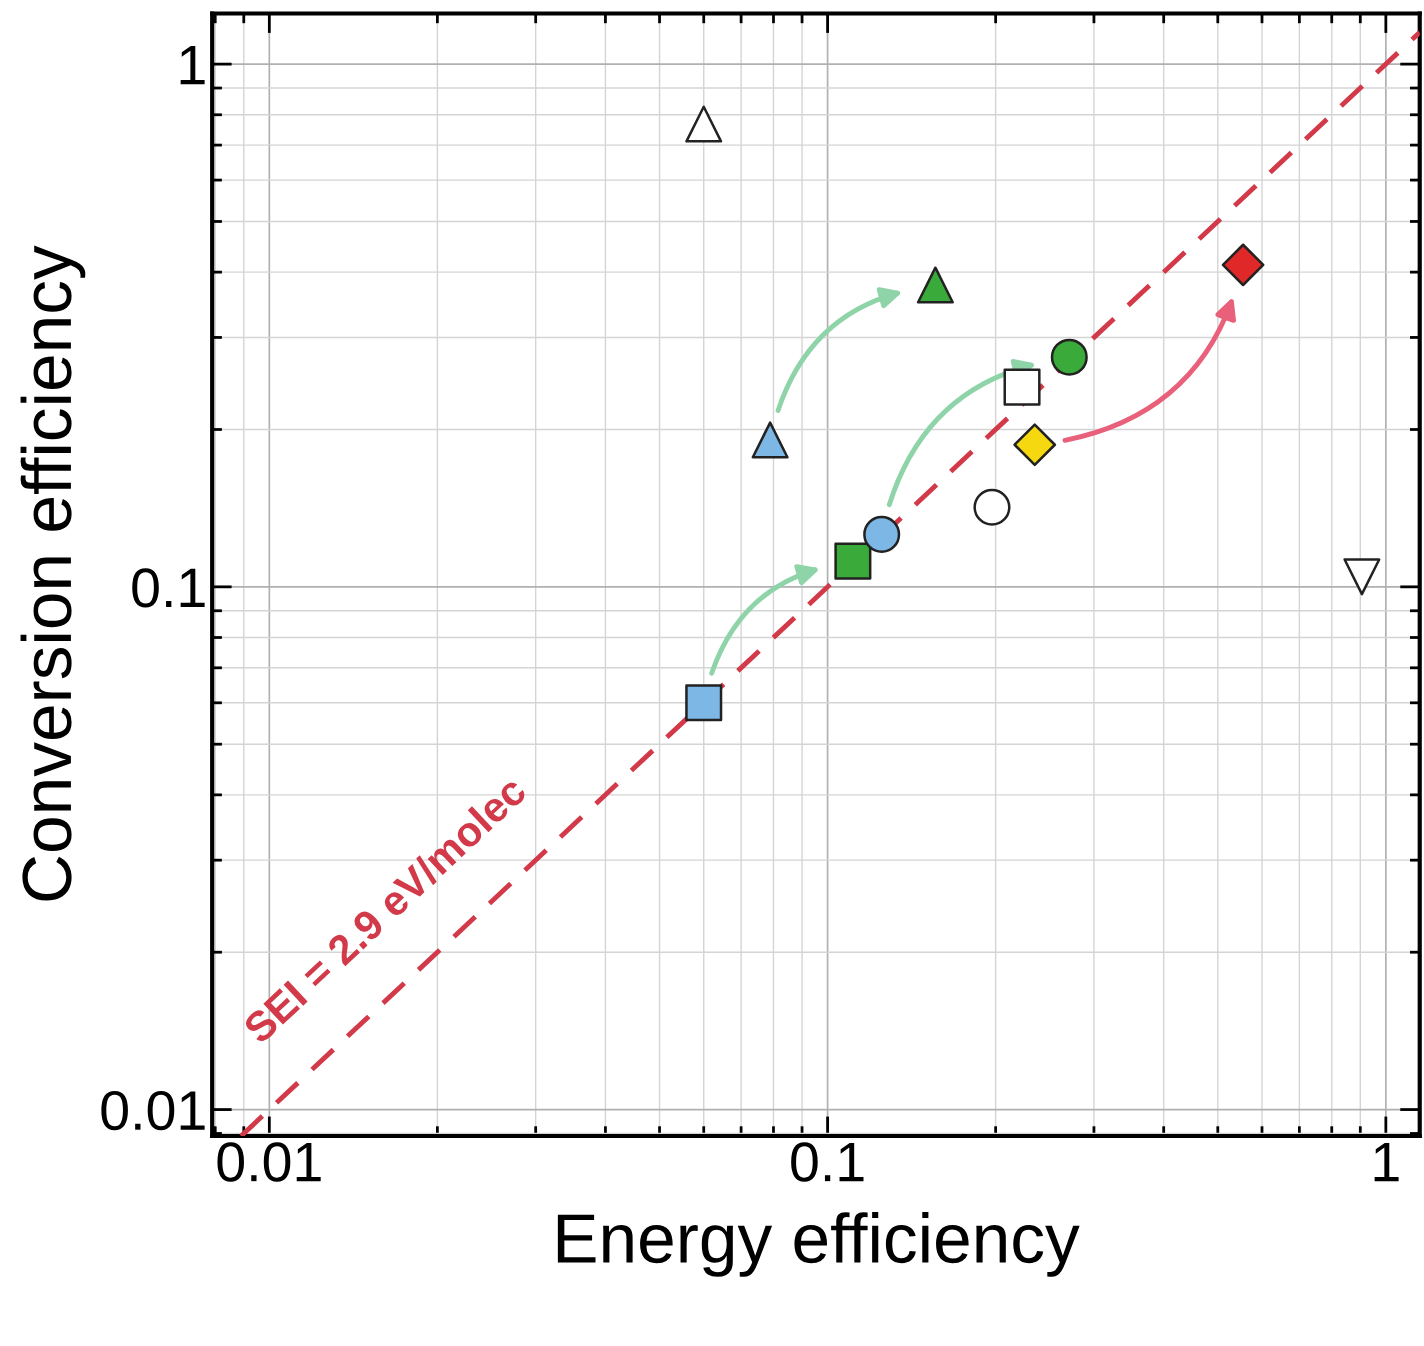 This screenshot has height=1346, width=1424. I want to click on x-axis-title: Energy efficiency, so click(818, 1244).